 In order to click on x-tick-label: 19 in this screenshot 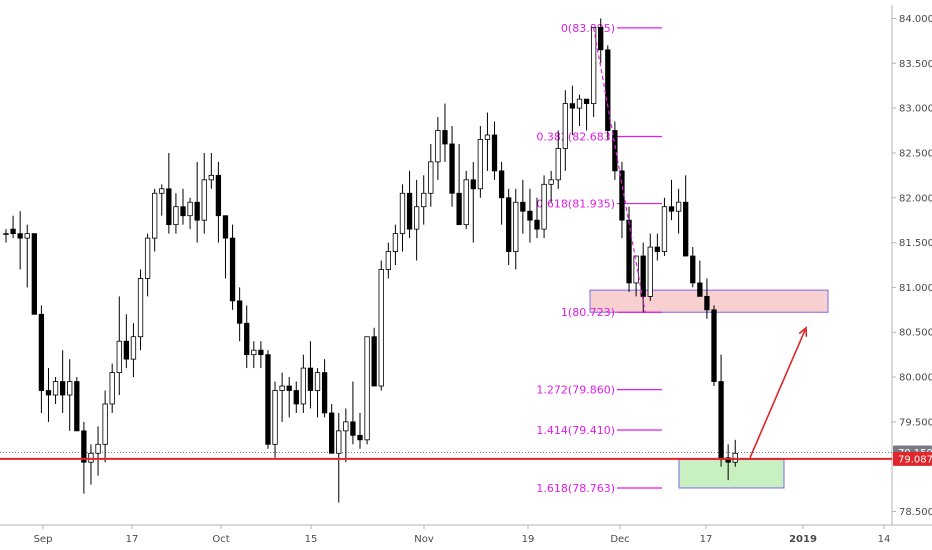, I will do `click(528, 539)`.